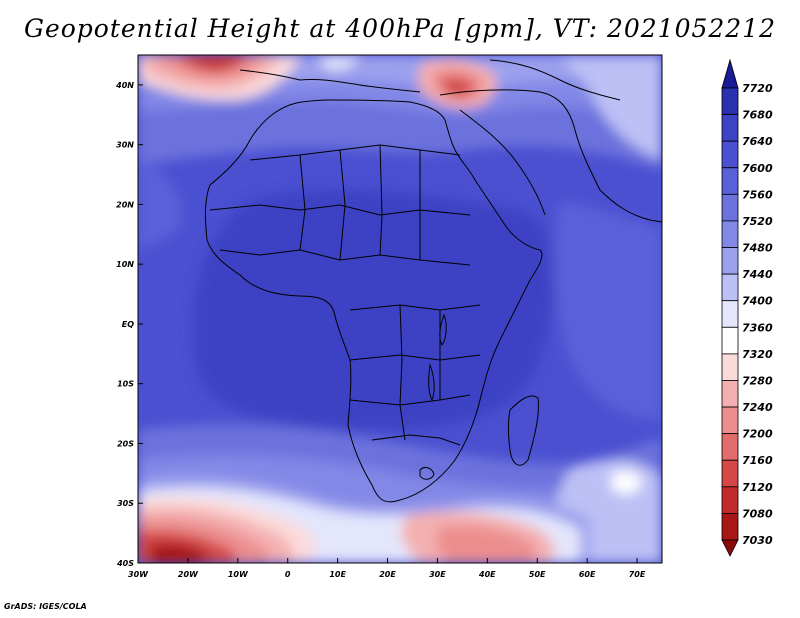 The image size is (800, 618). I want to click on lat-tick-label: EQ, so click(128, 324).